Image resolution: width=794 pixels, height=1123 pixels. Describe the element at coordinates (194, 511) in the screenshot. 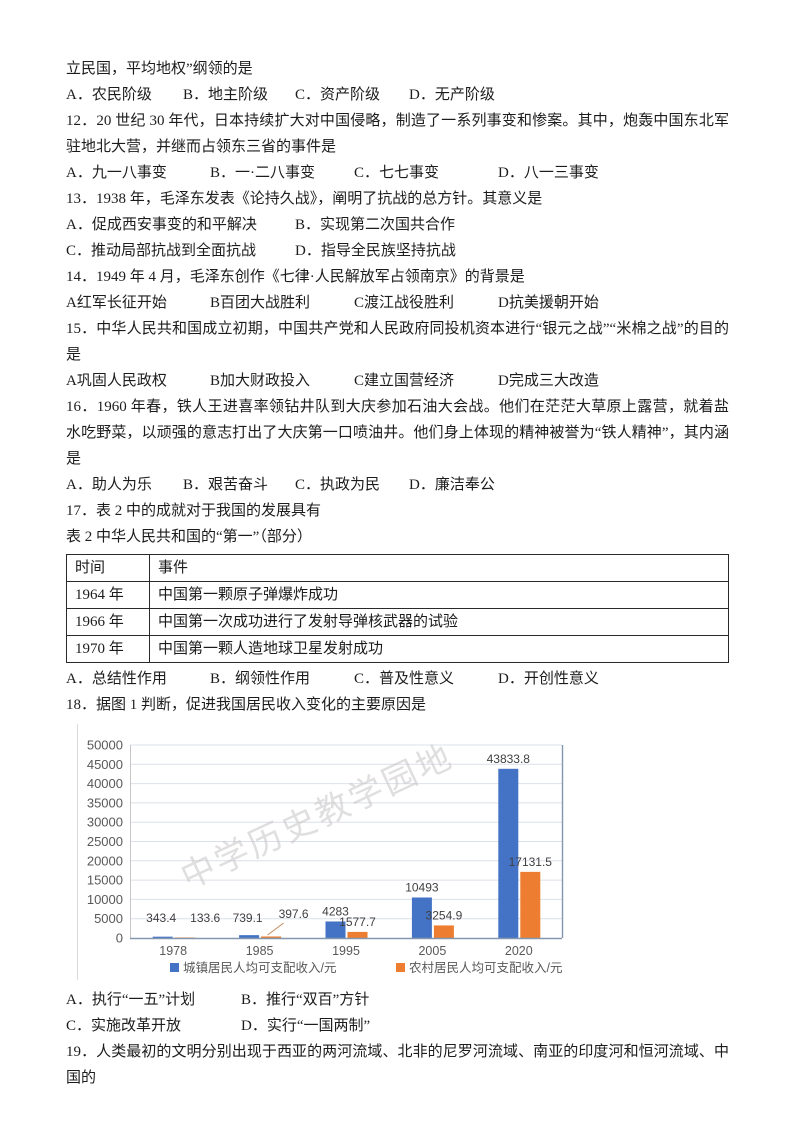

I see `question-17-text: 17．表 2 中的成就对于我国的发展具有` at that location.